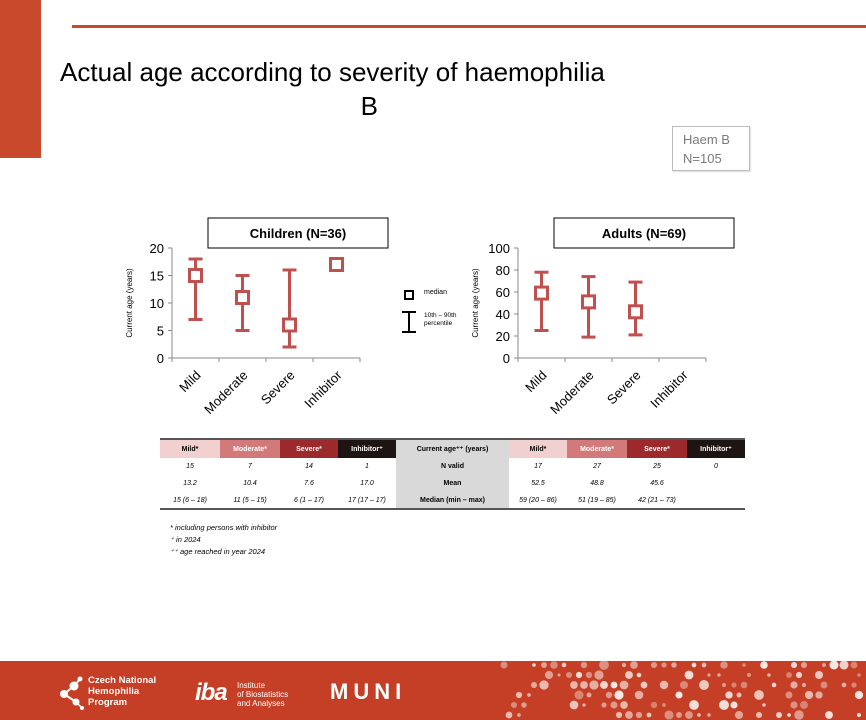 This screenshot has height=720, width=866. I want to click on chart-title: Children (N=36), so click(298, 233).